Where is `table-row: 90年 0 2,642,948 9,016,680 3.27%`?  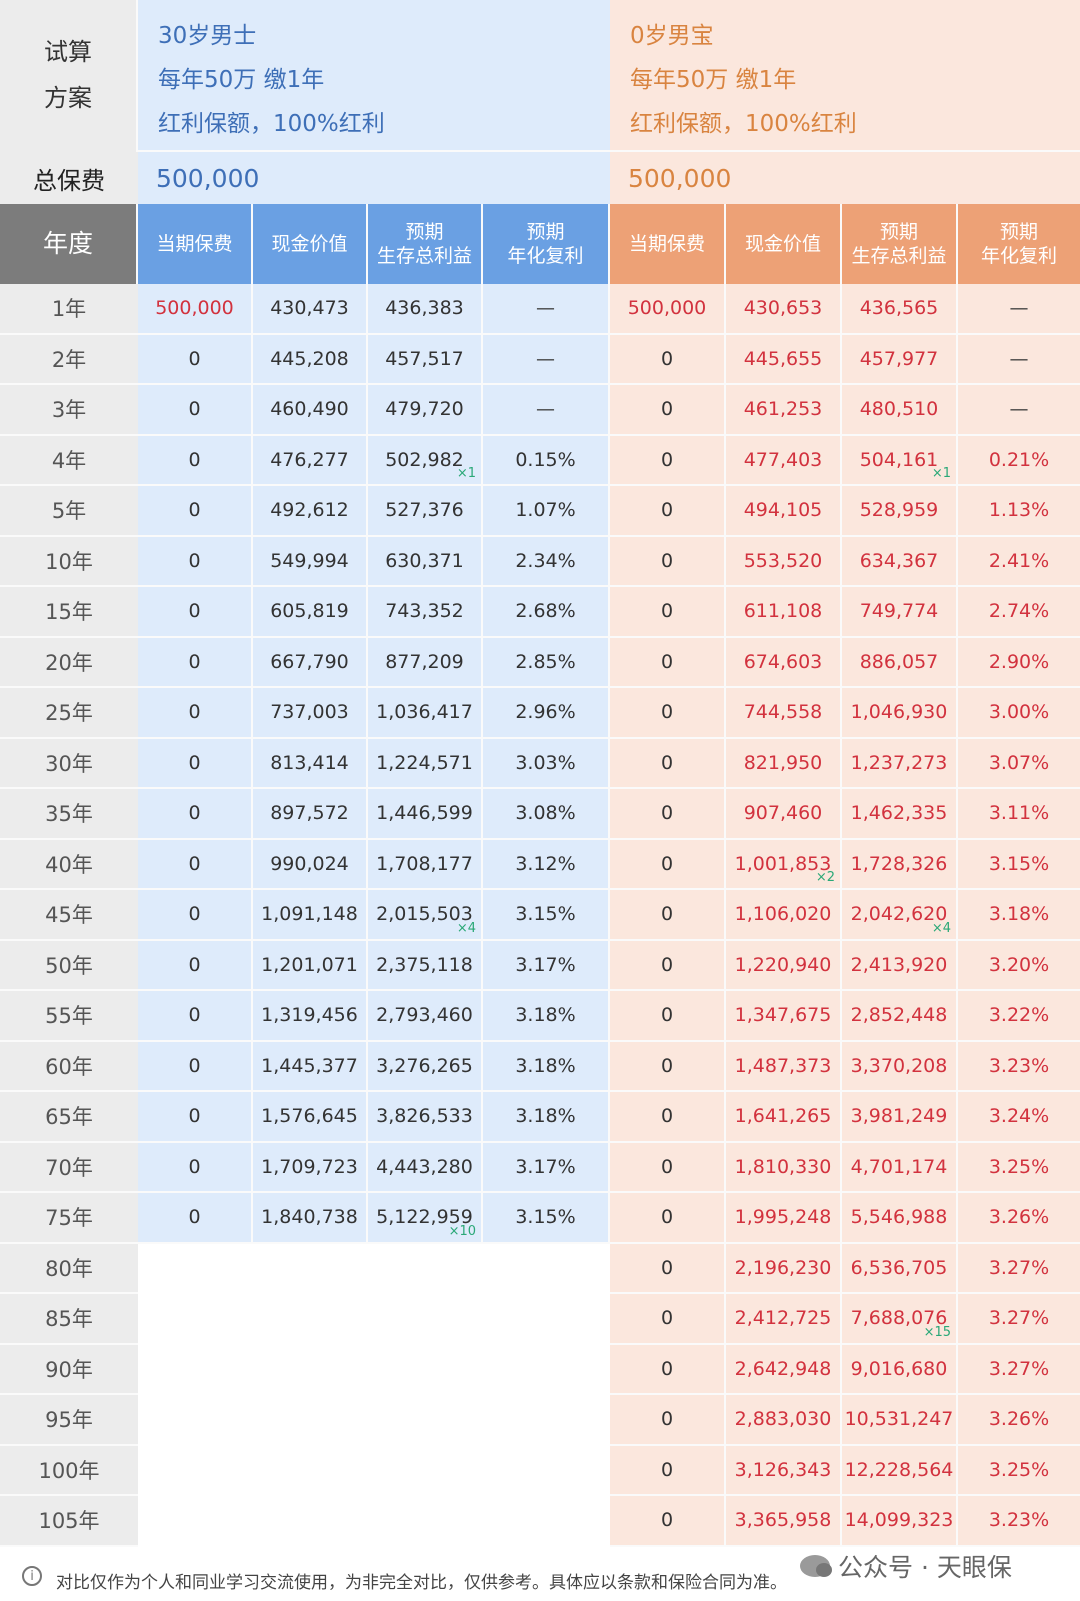 table-row: 90年 0 2,642,948 9,016,680 3.27% is located at coordinates (540, 1369).